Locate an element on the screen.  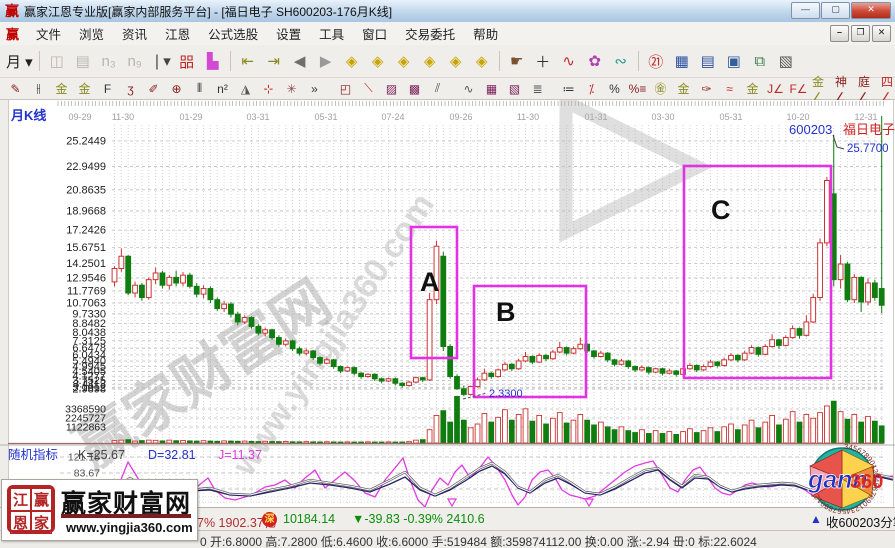
curve-icon: ∾ is located at coordinates (620, 61).